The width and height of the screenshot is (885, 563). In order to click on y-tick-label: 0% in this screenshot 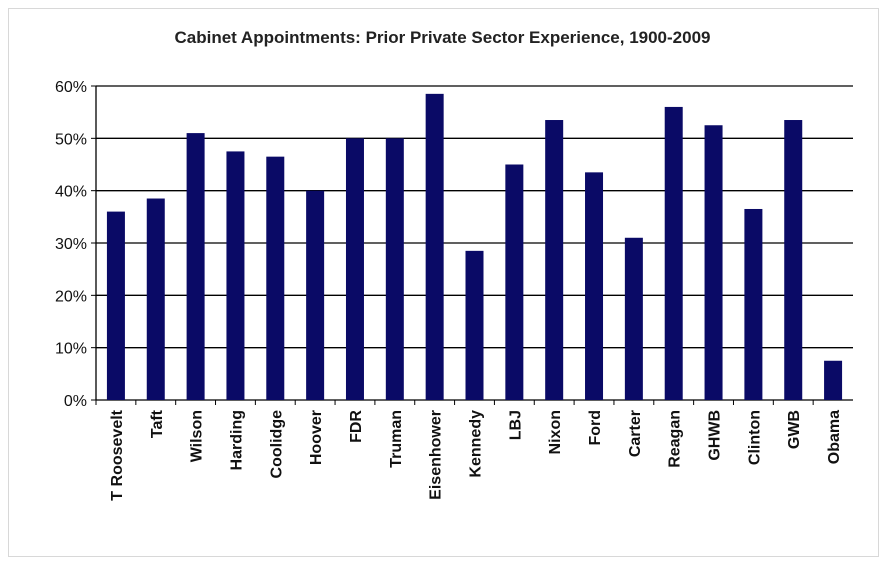, I will do `click(75, 401)`.